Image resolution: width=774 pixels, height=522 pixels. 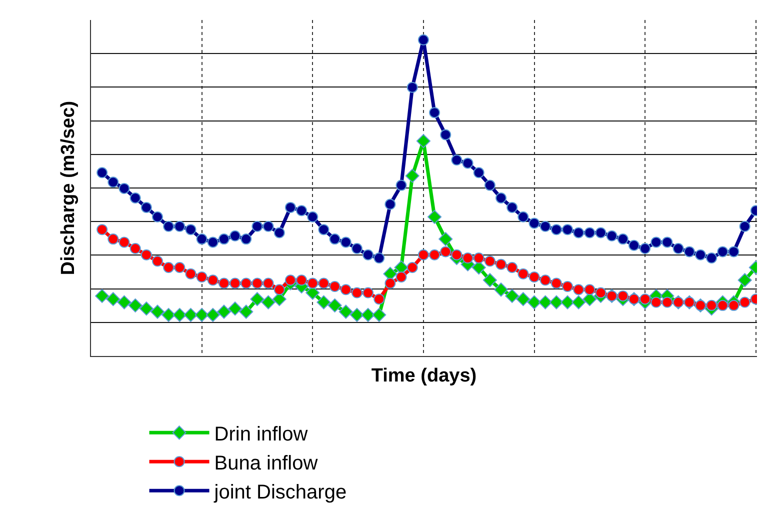 What do you see at coordinates (68, 188) in the screenshot?
I see `y-axis-title: Discharge (m3/sec)` at bounding box center [68, 188].